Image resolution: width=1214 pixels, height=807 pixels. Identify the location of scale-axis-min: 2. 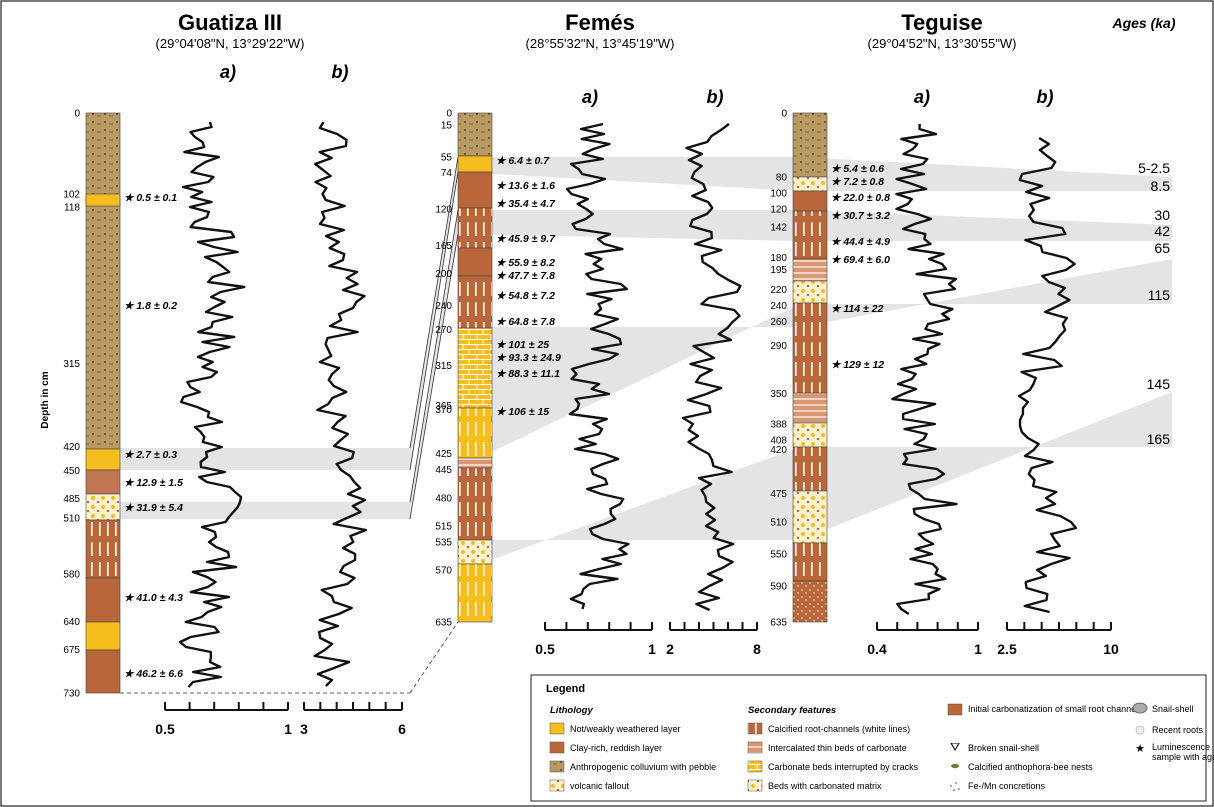
(670, 649).